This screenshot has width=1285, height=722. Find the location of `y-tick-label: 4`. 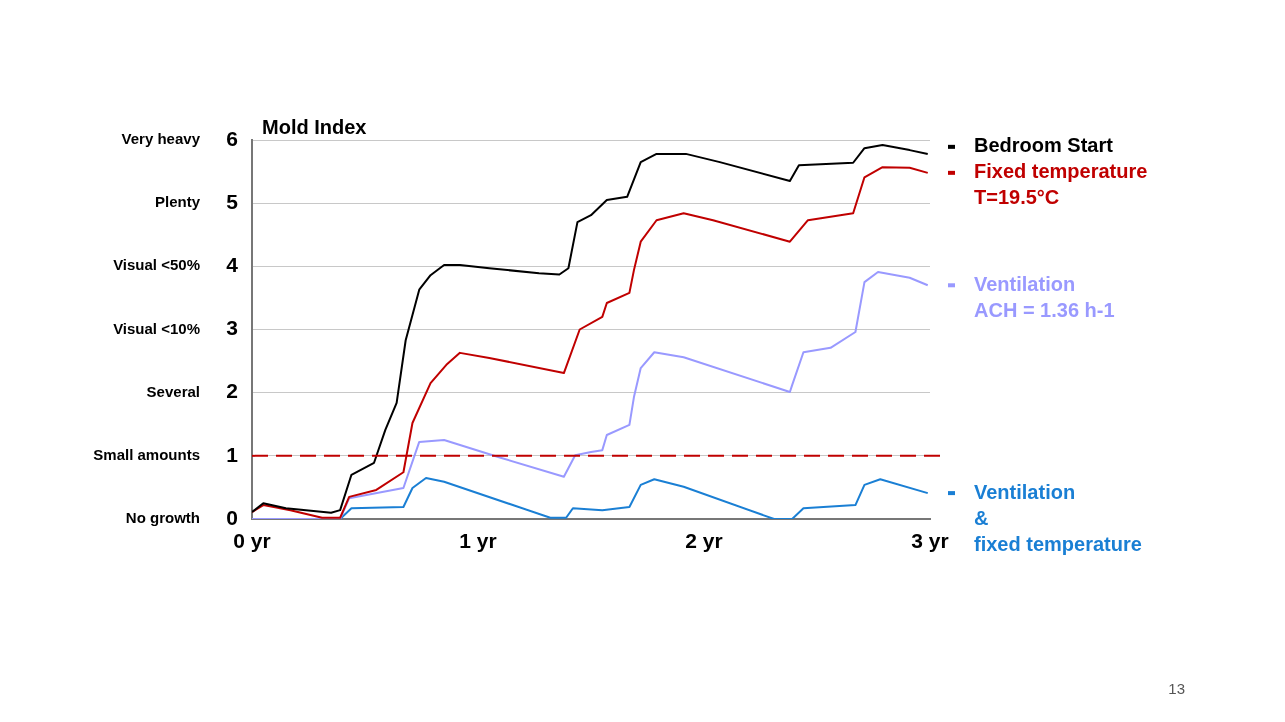

y-tick-label: 4 is located at coordinates (232, 265).